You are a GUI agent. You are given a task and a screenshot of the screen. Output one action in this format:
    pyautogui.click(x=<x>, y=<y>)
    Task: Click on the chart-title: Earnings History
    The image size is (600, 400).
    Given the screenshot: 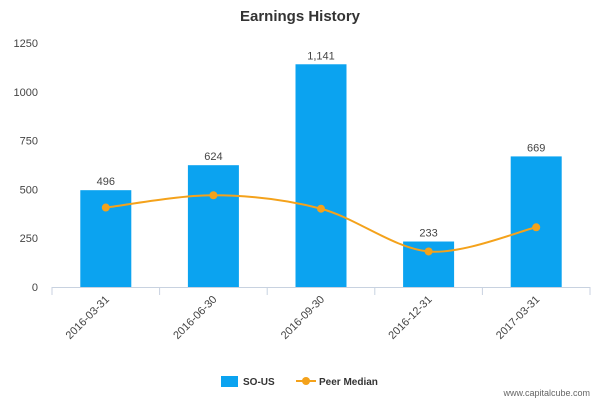 What is the action you would take?
    pyautogui.click(x=300, y=16)
    